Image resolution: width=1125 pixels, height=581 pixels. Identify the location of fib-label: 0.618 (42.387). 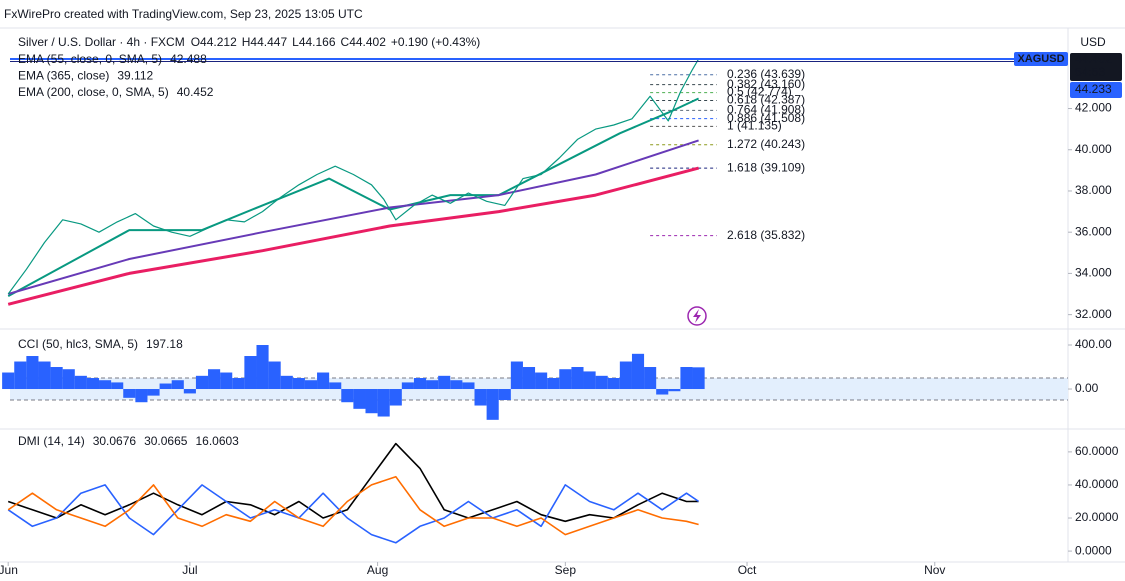
(766, 100).